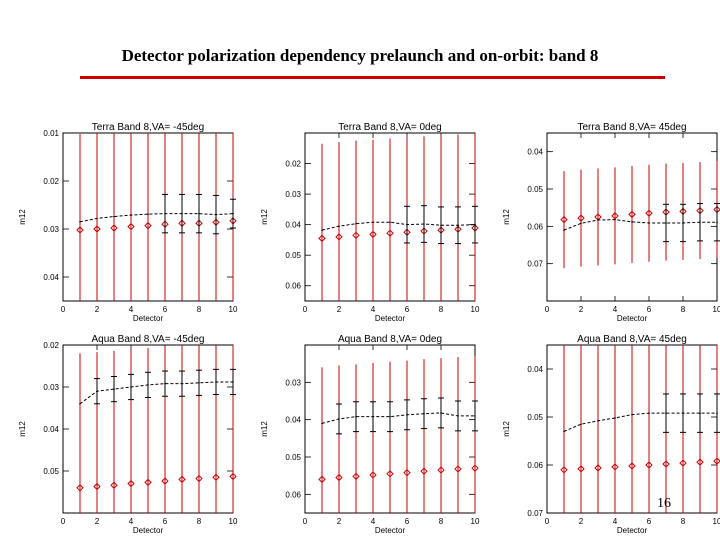 The width and height of the screenshot is (720, 540). Describe the element at coordinates (148, 127) in the screenshot. I see `chart-title: Terra Band 8,VA= -45deg` at that location.